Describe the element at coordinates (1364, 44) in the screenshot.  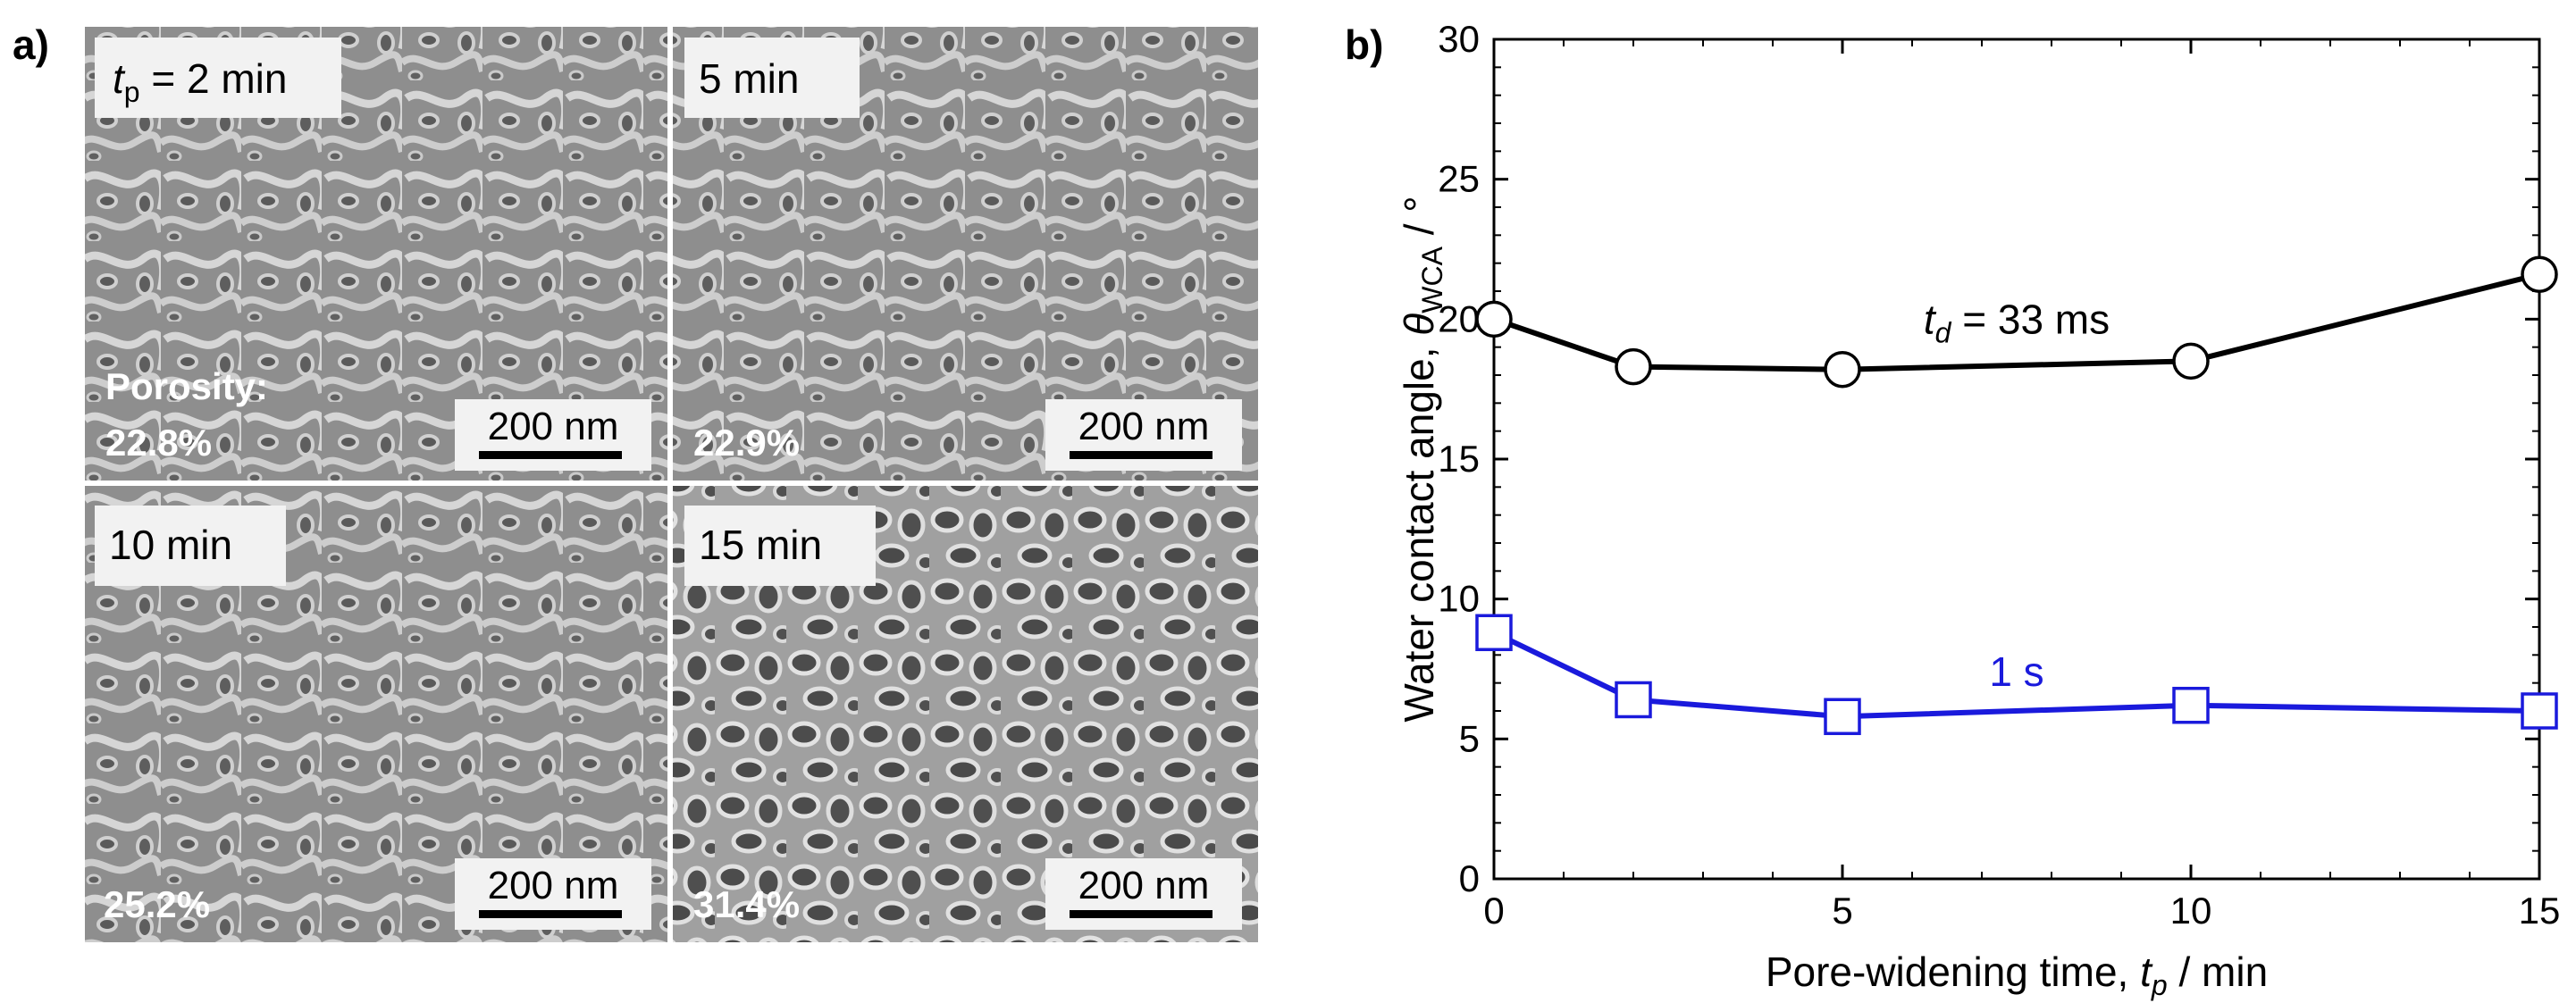
I see `panel-b-letter: b)` at that location.